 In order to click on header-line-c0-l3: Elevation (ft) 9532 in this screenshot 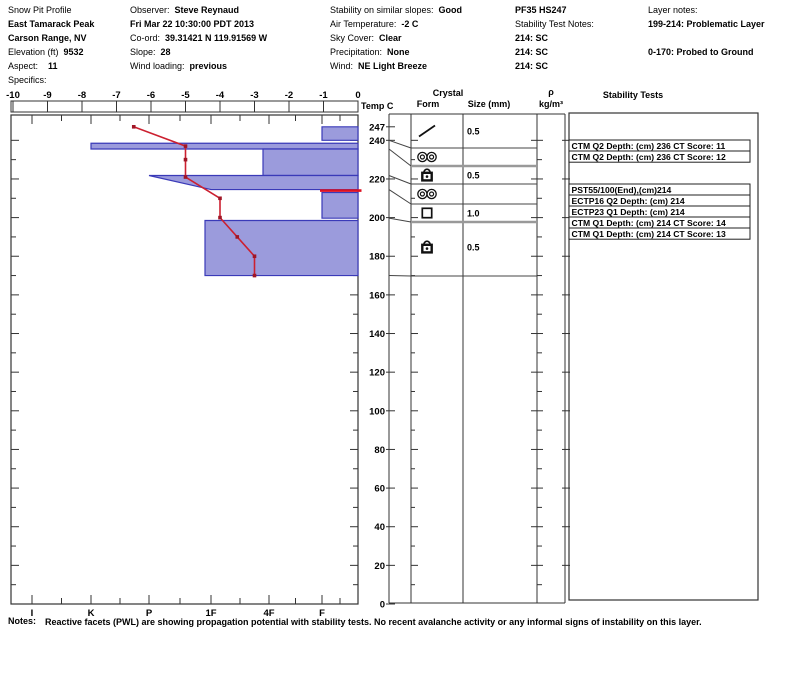, I will do `click(46, 52)`.